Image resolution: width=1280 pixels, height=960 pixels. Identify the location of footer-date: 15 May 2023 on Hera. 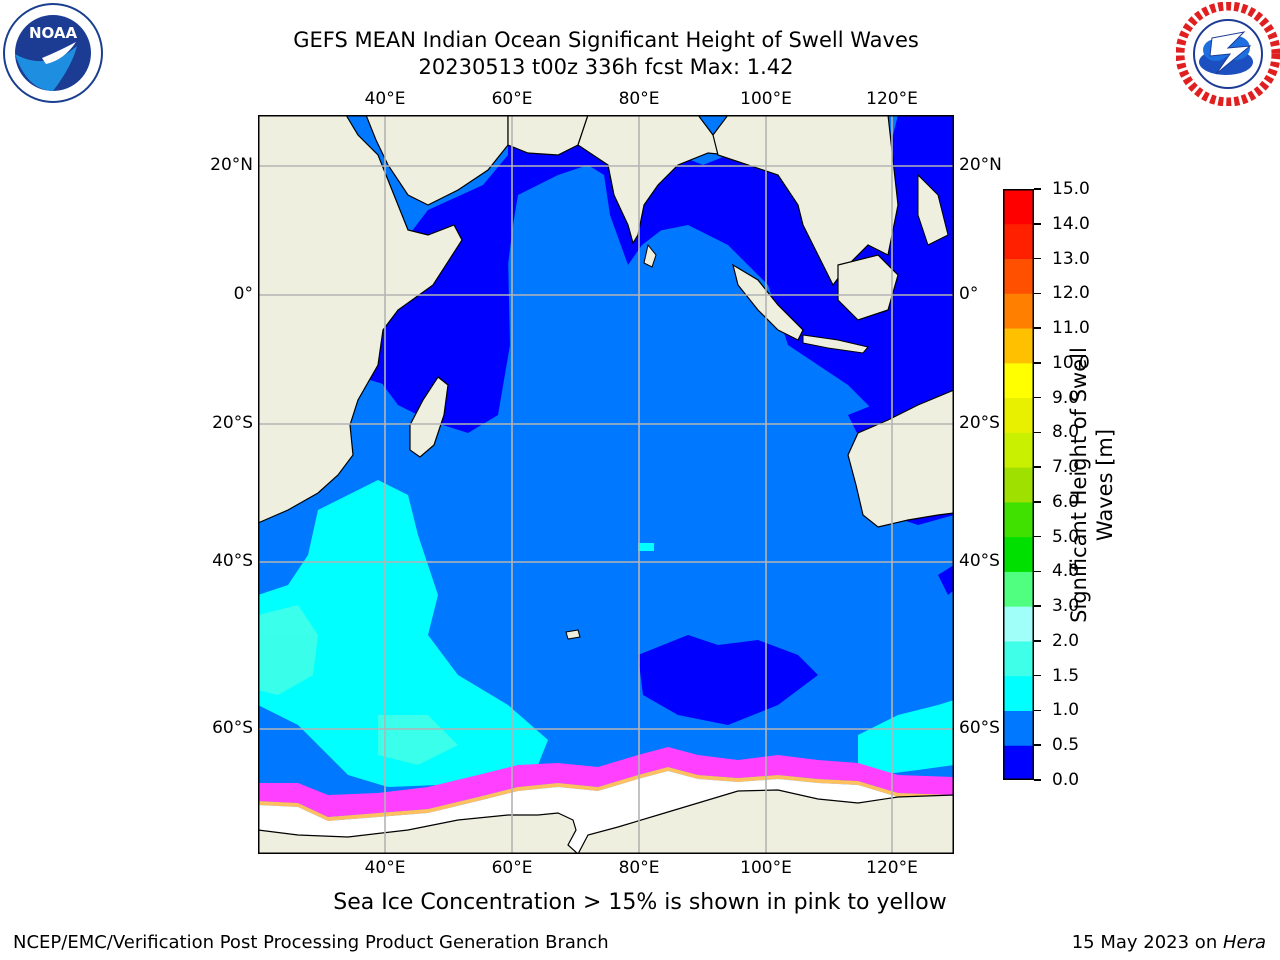
(1169, 942).